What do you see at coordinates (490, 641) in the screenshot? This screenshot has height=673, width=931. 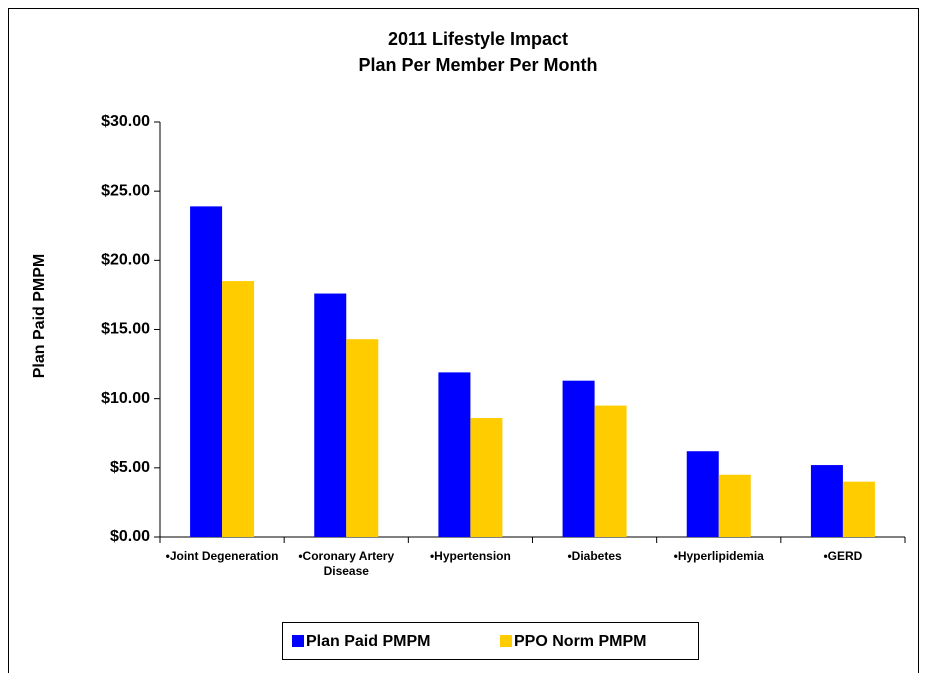 I see `legend-box` at bounding box center [490, 641].